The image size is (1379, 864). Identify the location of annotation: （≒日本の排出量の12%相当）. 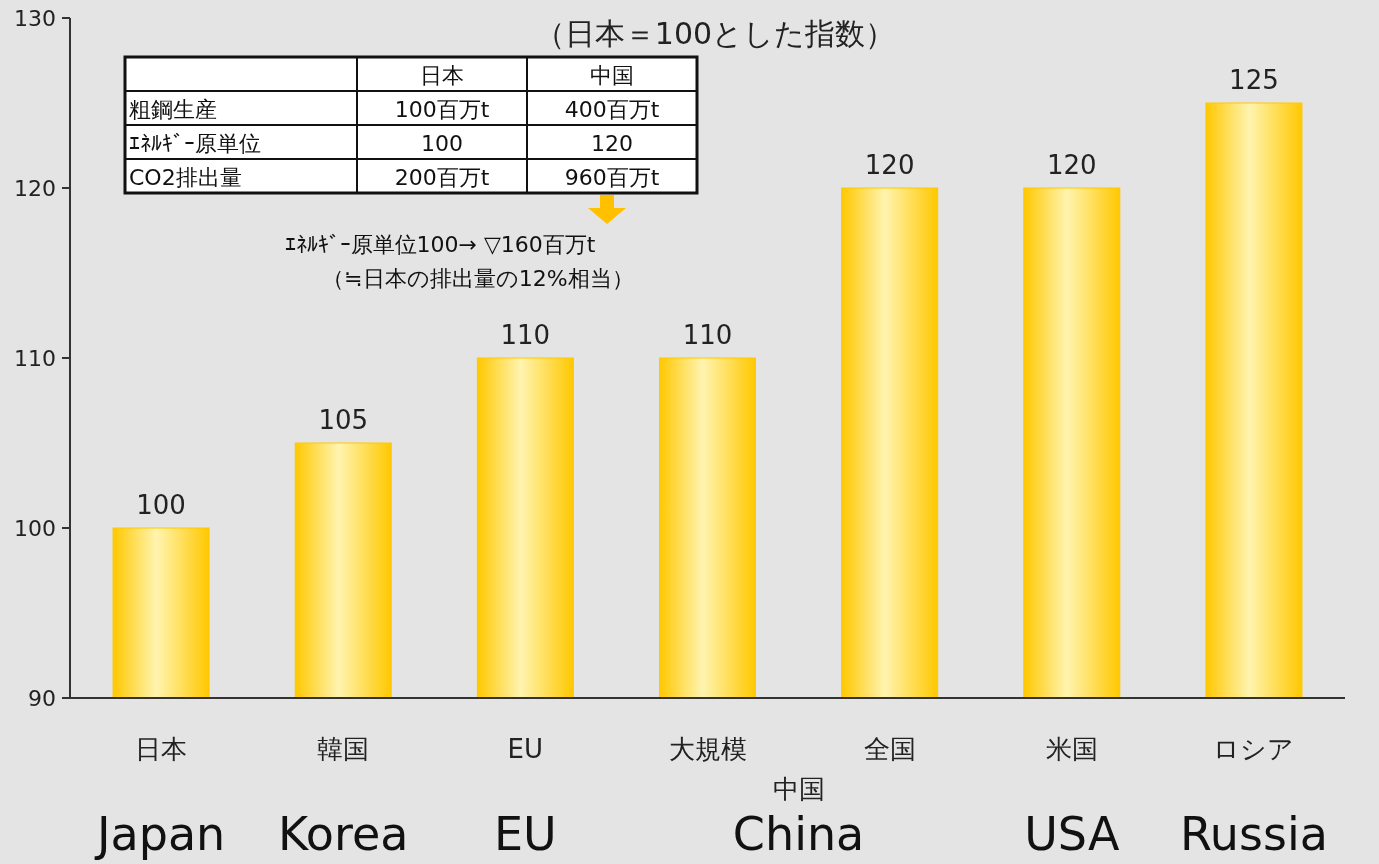
(478, 278).